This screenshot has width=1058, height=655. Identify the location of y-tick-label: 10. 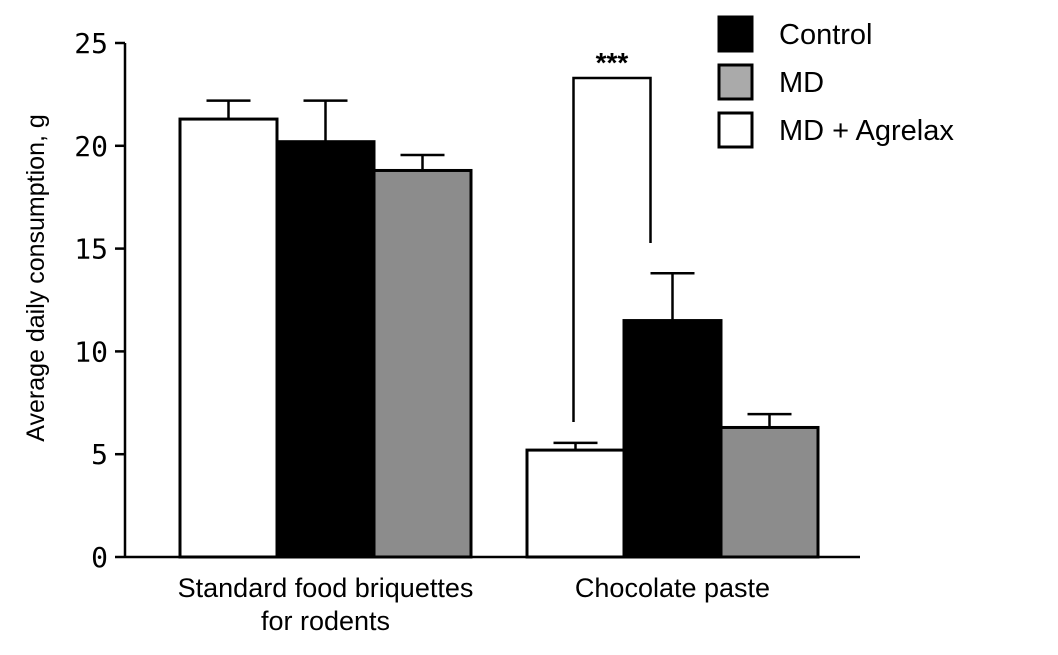
(91, 351).